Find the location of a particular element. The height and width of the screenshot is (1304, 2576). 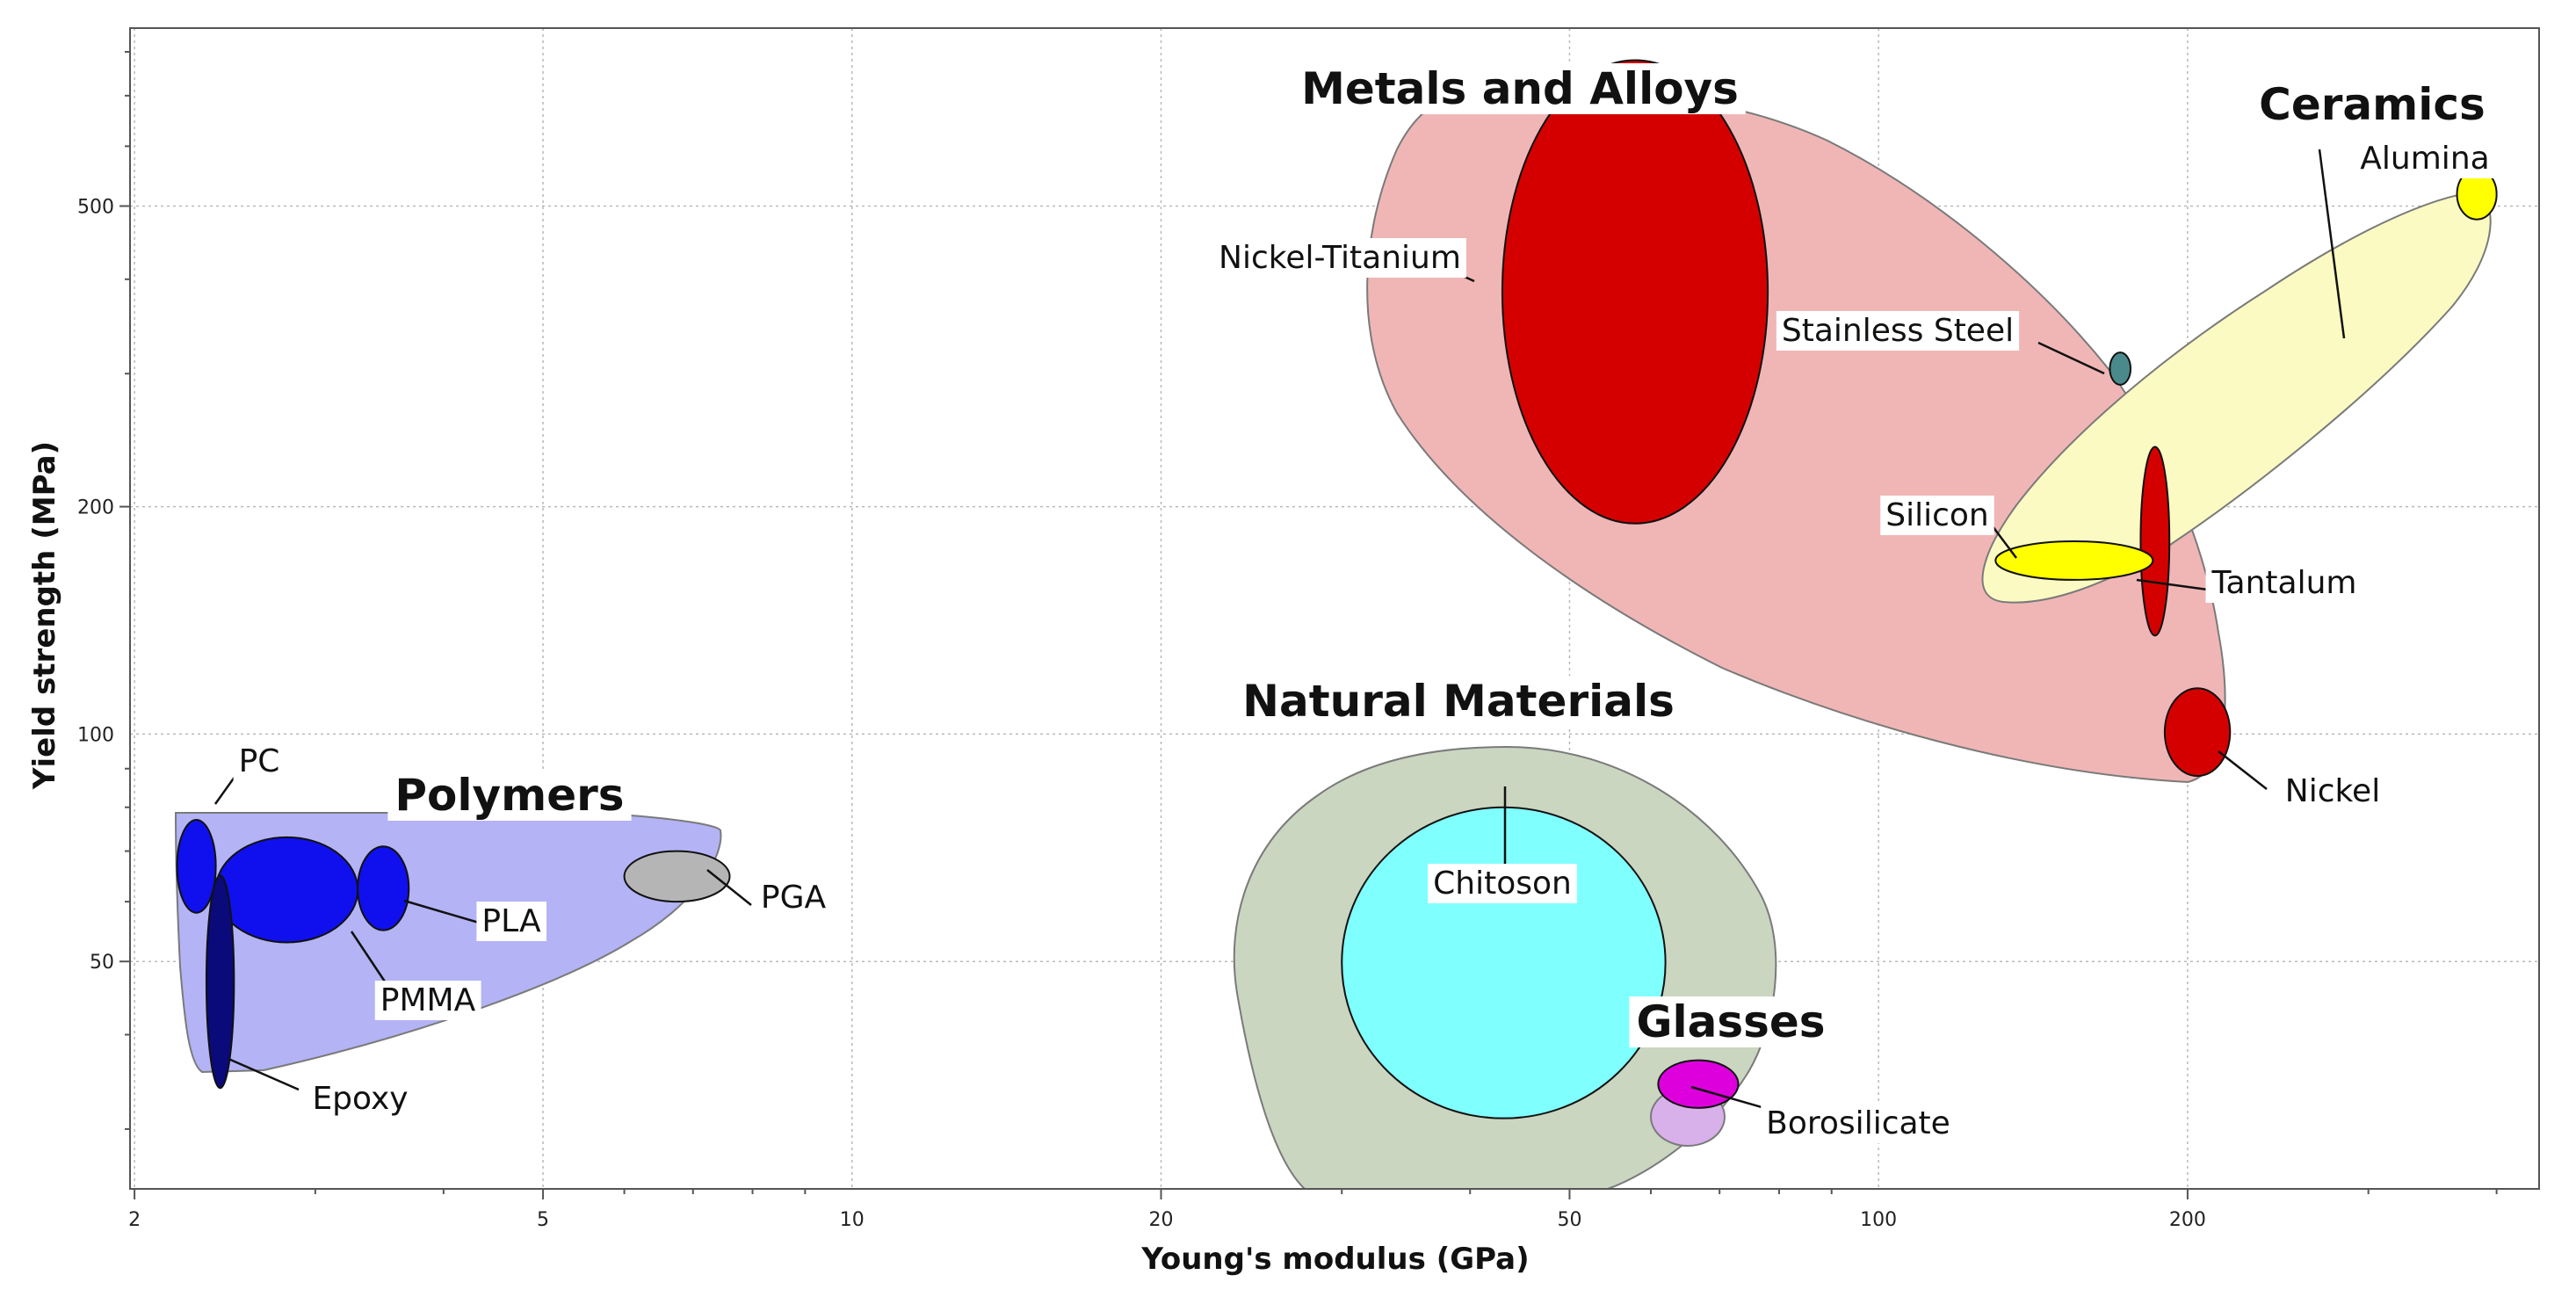

label-bg-chitoson is located at coordinates (1502, 884).